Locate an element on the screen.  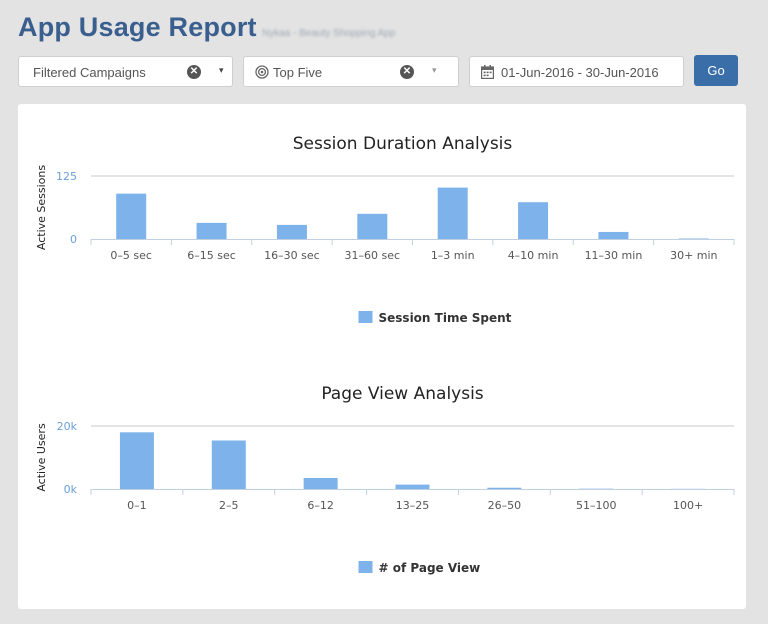
x-tick-label: 16–30 sec is located at coordinates (292, 255).